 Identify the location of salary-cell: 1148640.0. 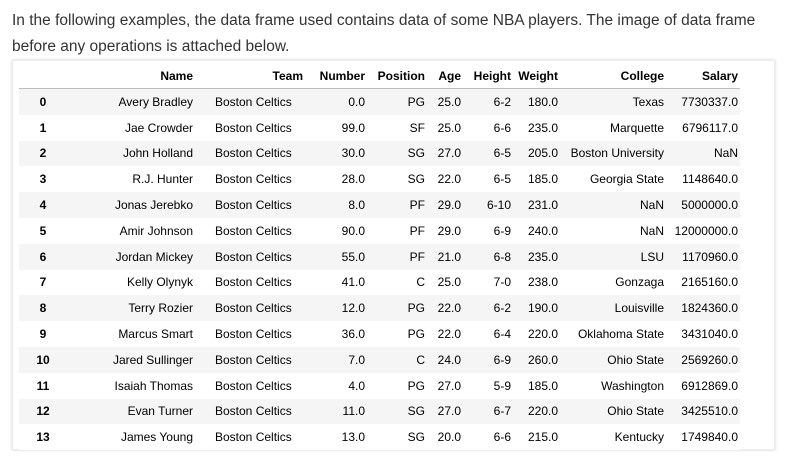
(710, 179).